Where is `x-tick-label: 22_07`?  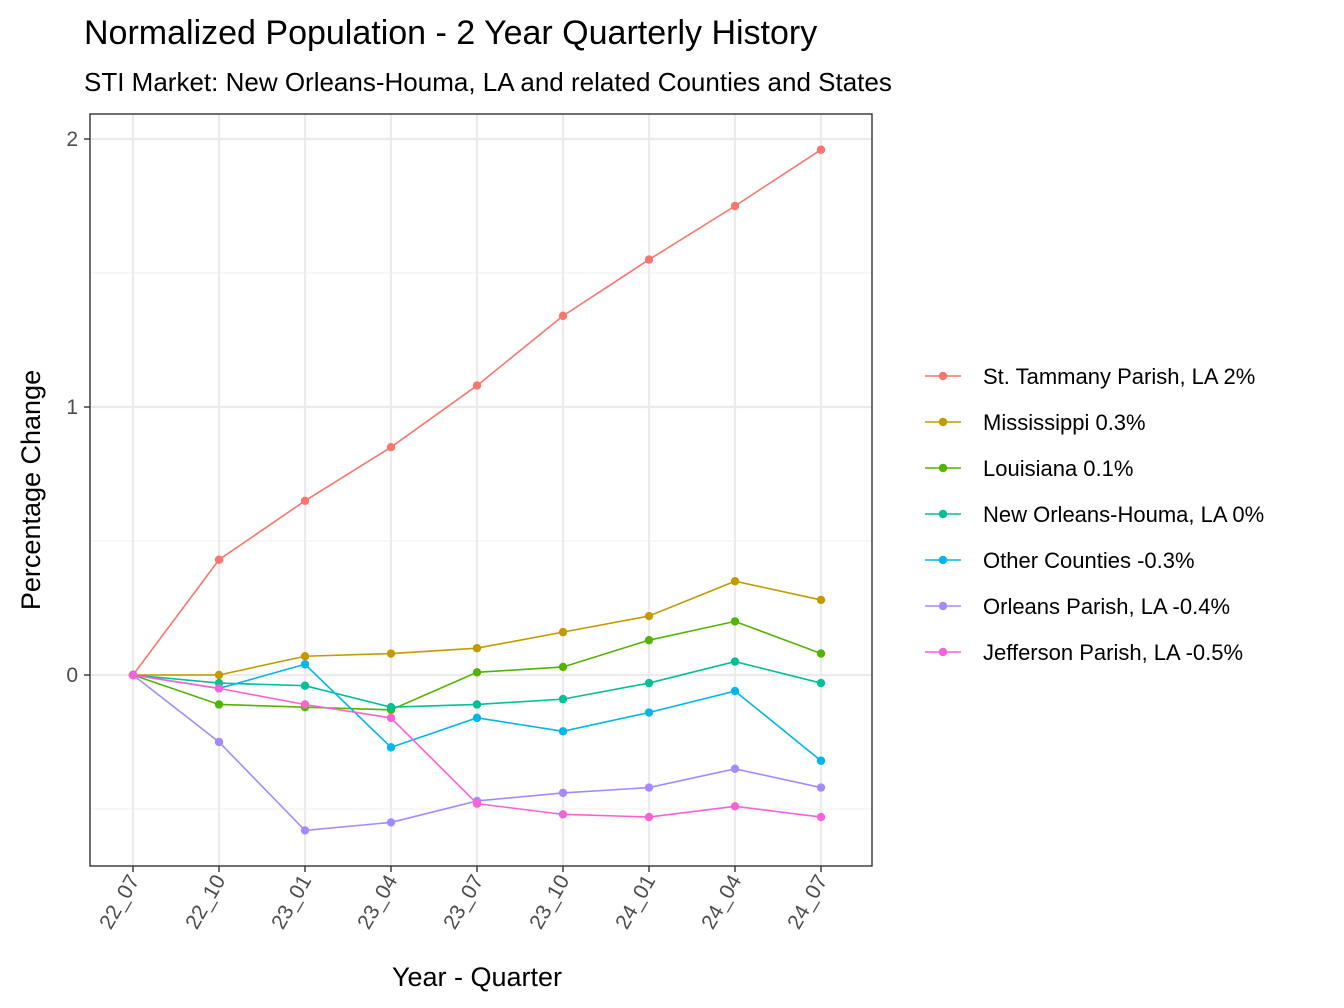
x-tick-label: 22_07 is located at coordinates (119, 902).